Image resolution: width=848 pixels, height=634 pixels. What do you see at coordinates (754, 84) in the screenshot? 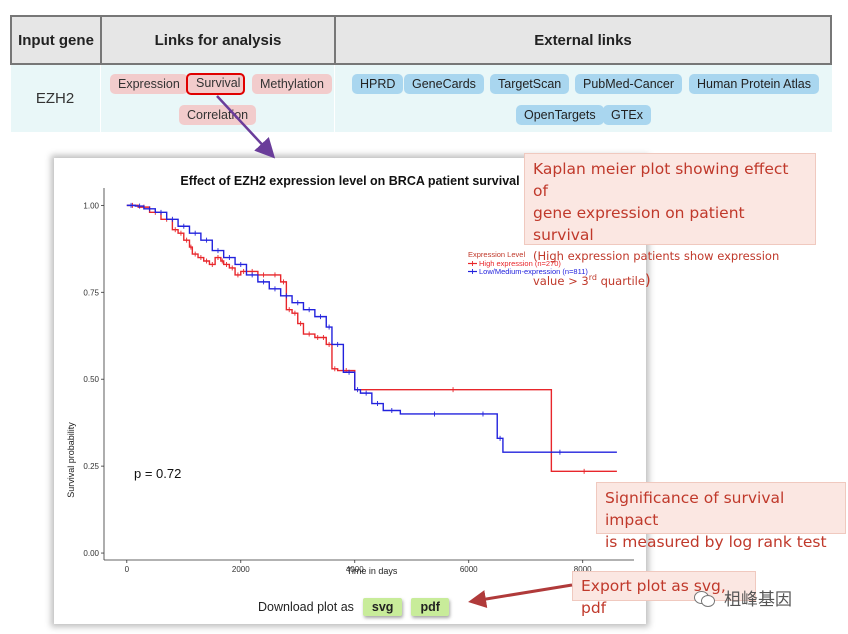
I see `link-human-protein-atlas: Human Protein Atlas` at bounding box center [754, 84].